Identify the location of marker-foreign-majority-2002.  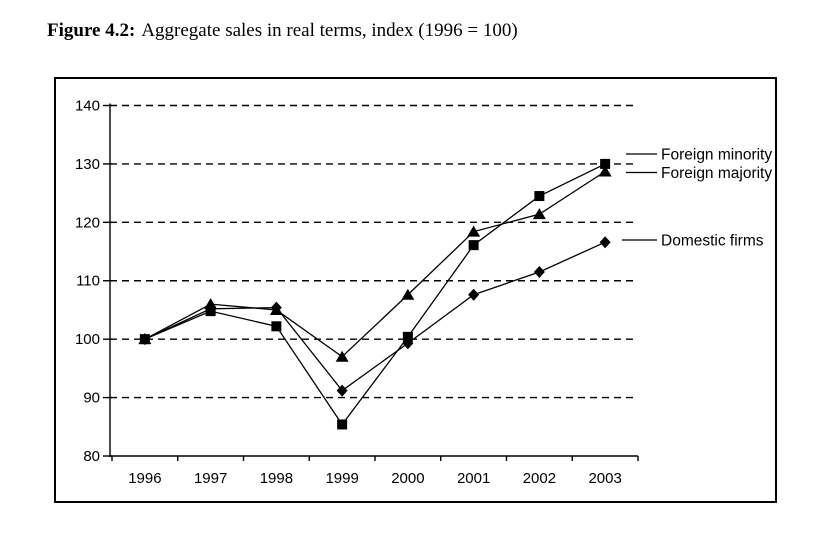
(539, 214).